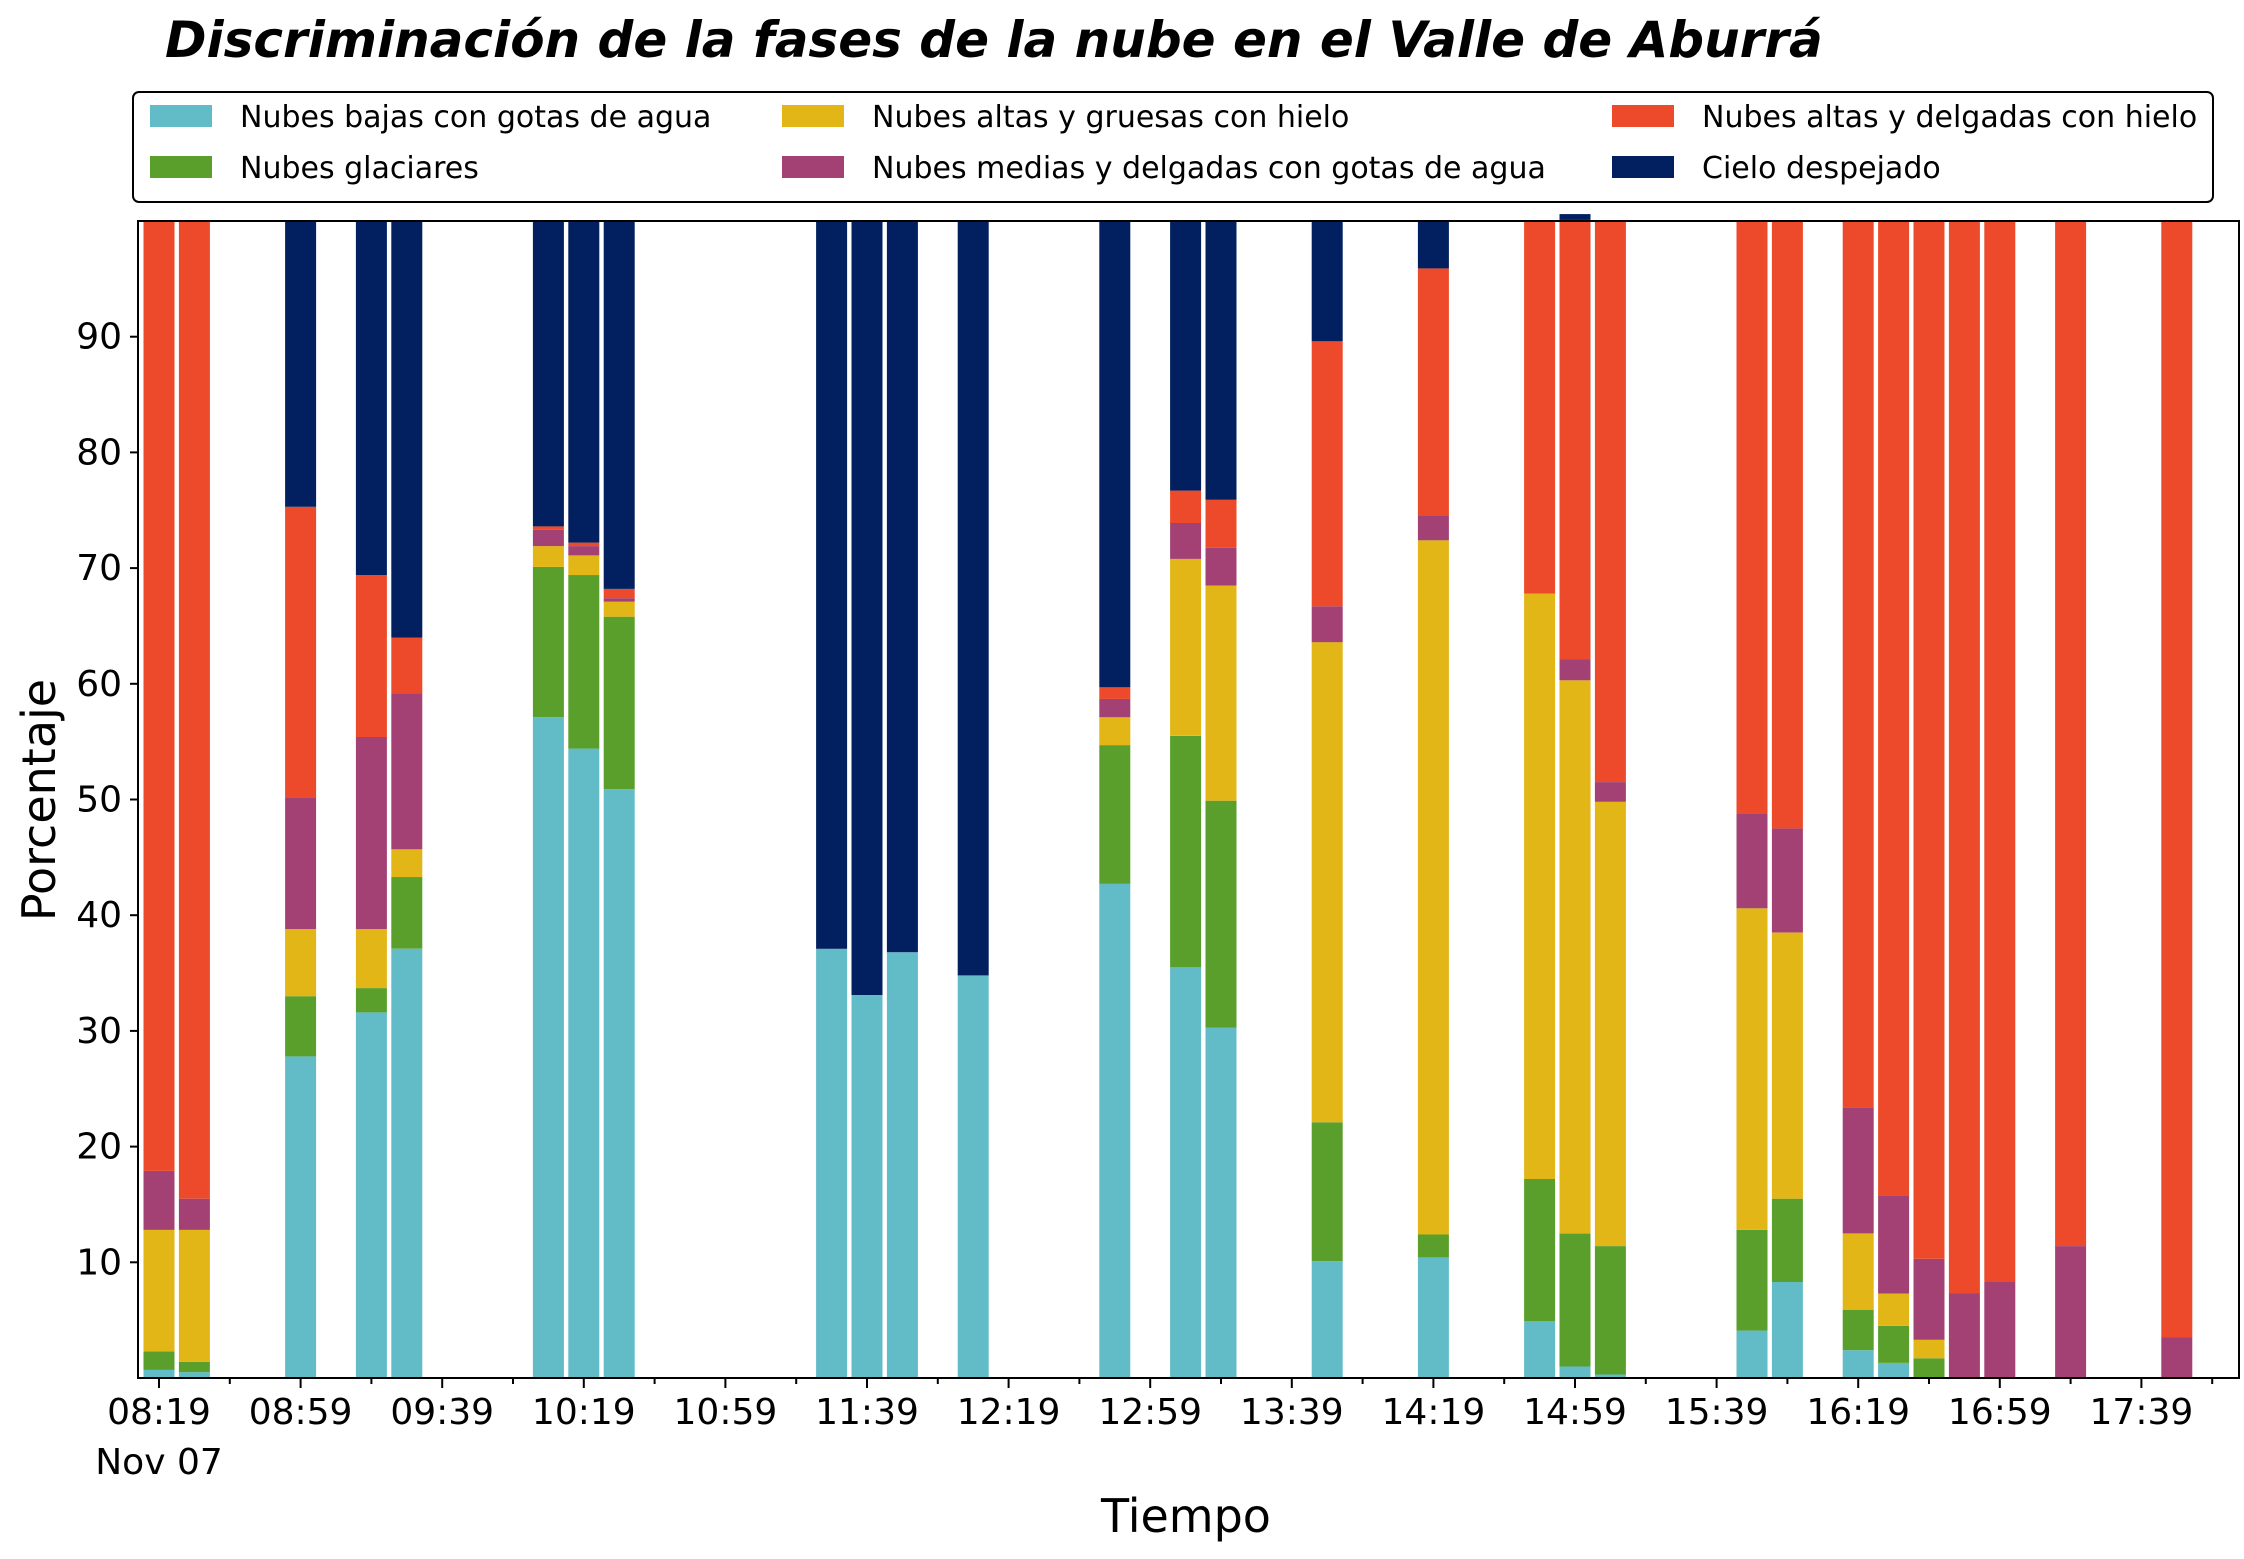  I want to click on x-tick-label: 08:59, so click(301, 1412).